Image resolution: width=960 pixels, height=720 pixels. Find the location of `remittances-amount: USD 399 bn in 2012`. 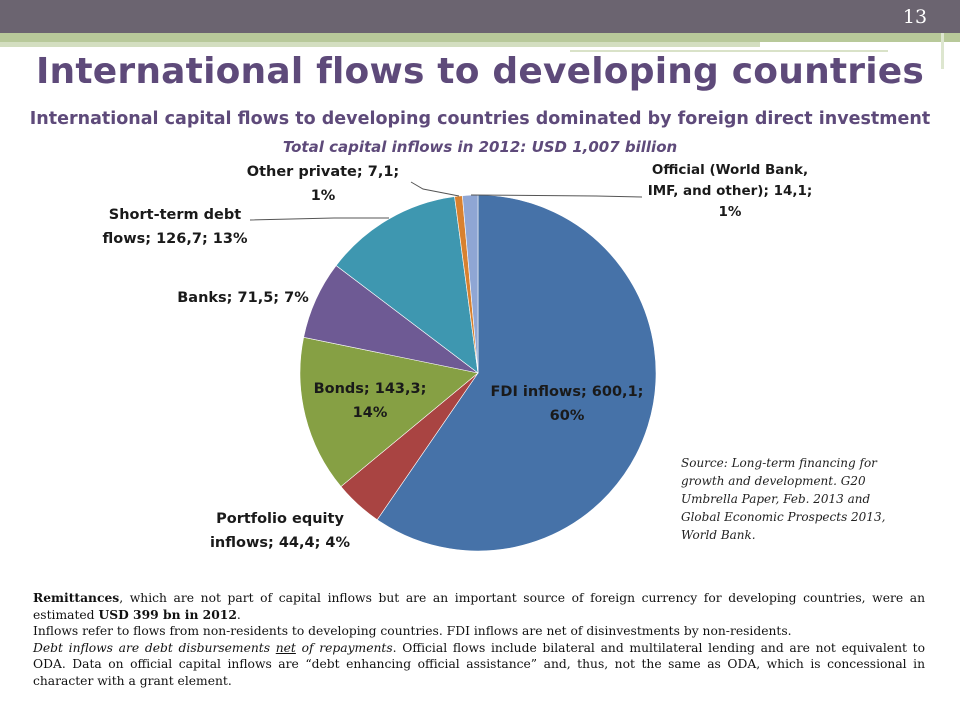

remittances-amount: USD 399 bn in 2012 is located at coordinates (167, 614).